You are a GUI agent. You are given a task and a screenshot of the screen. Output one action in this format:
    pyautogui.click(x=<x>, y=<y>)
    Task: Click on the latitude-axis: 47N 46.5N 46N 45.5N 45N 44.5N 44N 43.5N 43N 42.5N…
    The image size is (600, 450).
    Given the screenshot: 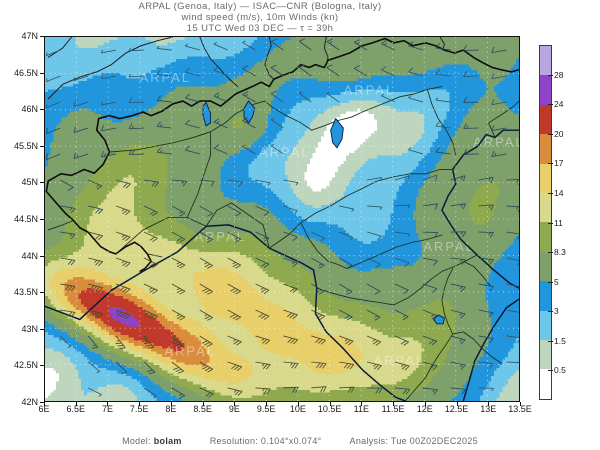 What is the action you would take?
    pyautogui.click(x=21, y=225)
    